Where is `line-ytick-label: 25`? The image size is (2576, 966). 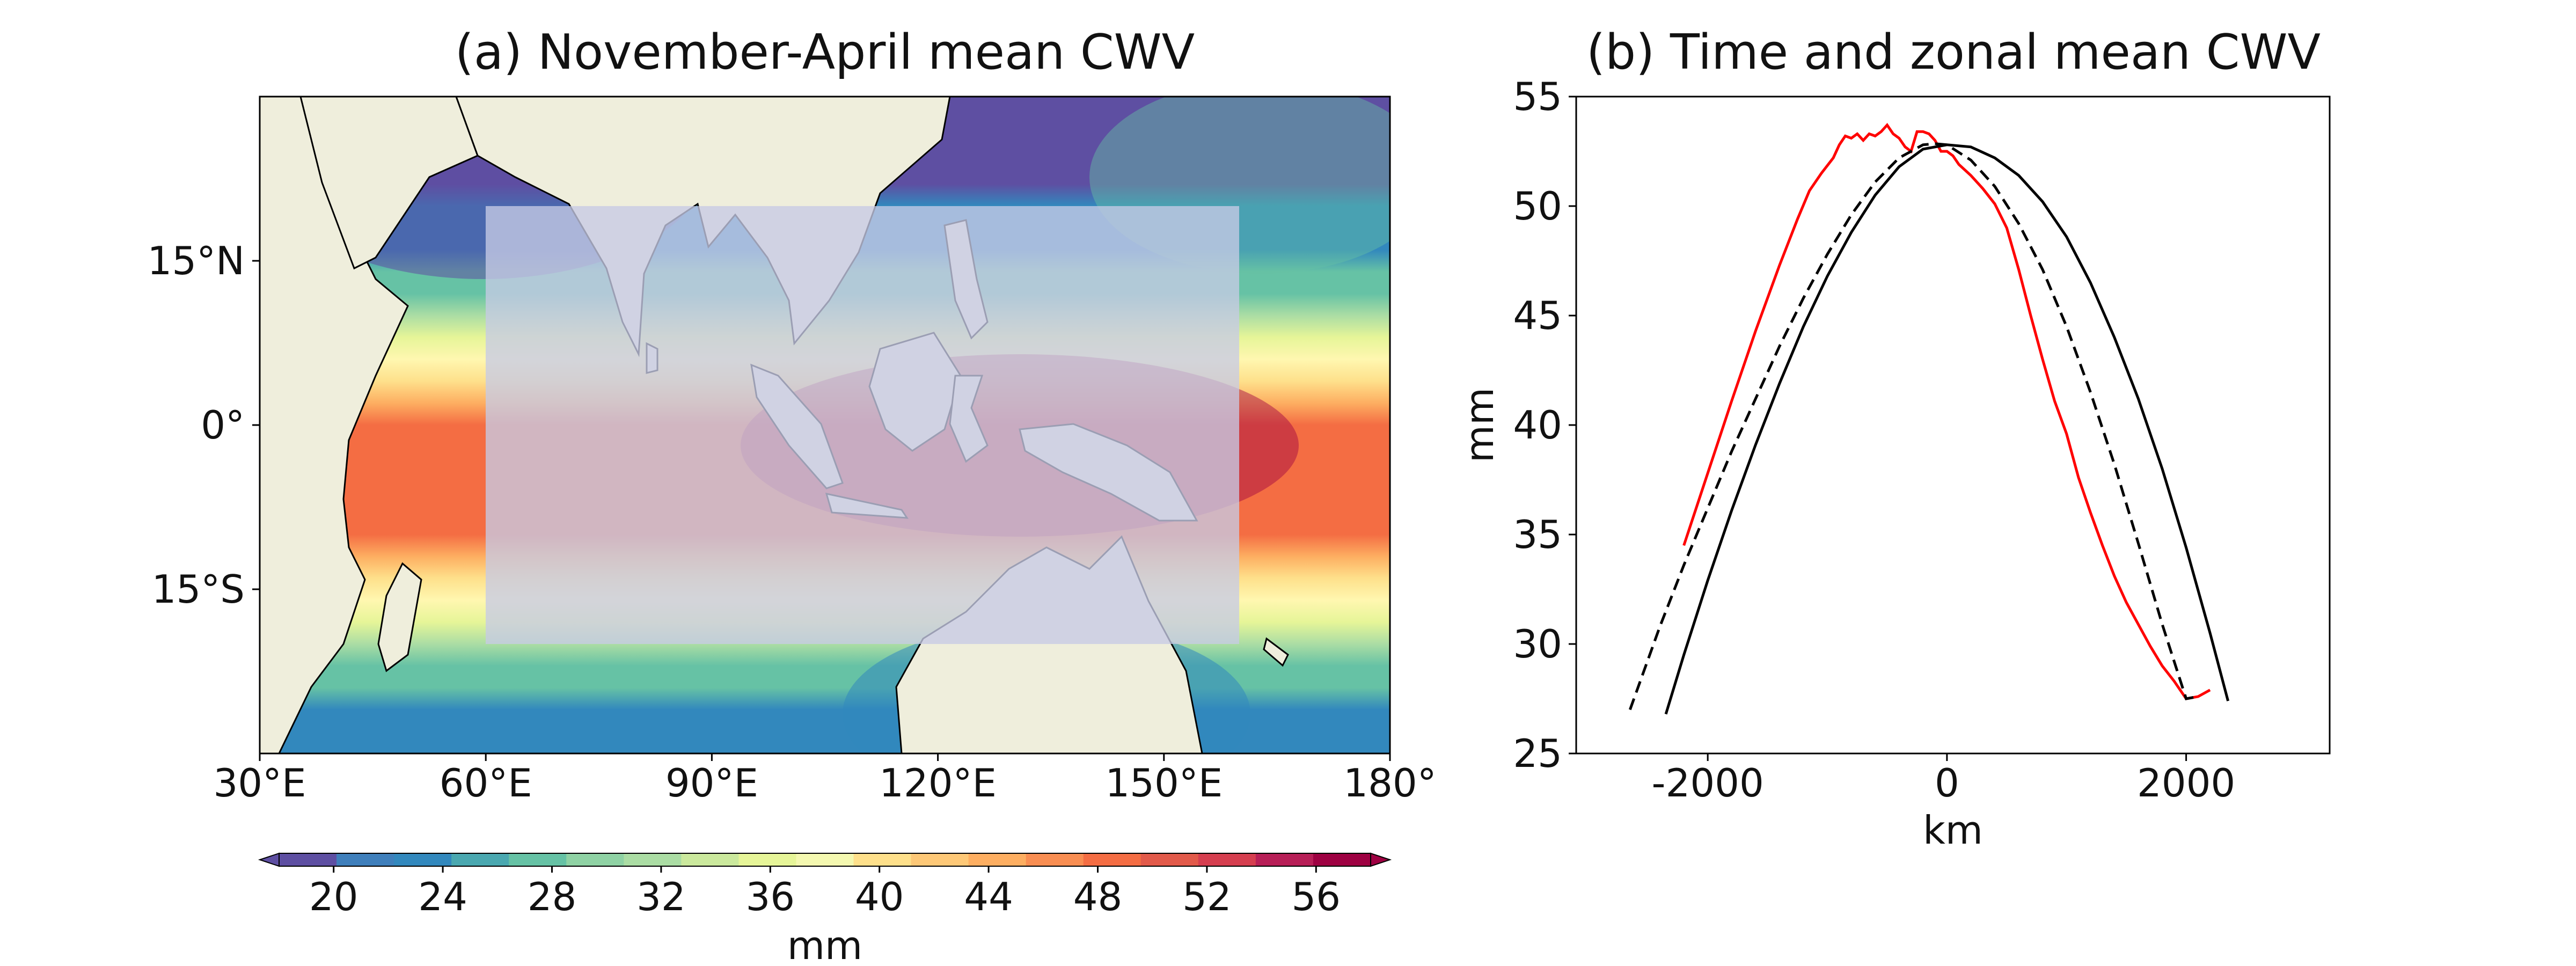 line-ytick-label: 25 is located at coordinates (1537, 753).